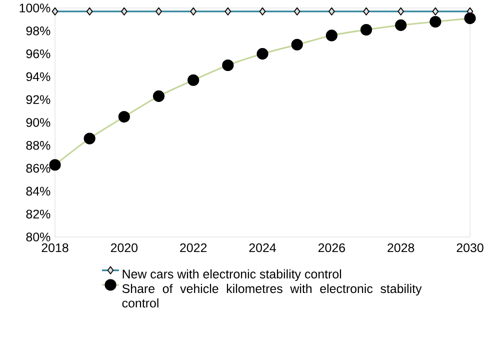  I want to click on x-tick-label: 2018, so click(55, 247).